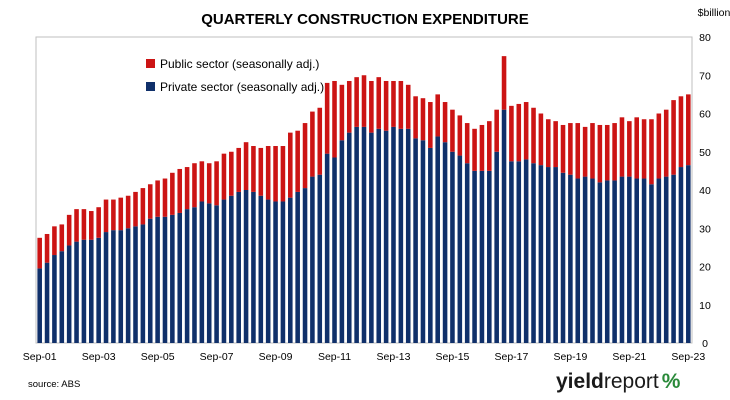  What do you see at coordinates (242, 87) in the screenshot?
I see `legend-label-private: Private sector (seasonally adj.)` at bounding box center [242, 87].